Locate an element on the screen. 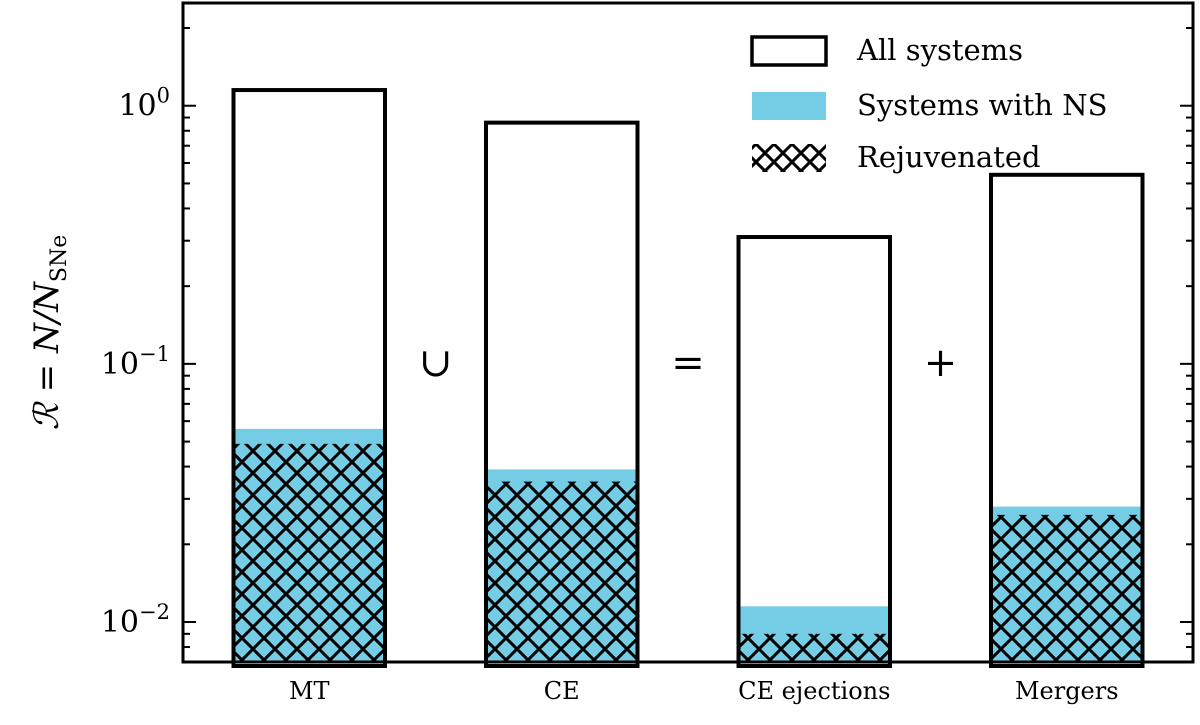  bar-all-mt is located at coordinates (309, 378).